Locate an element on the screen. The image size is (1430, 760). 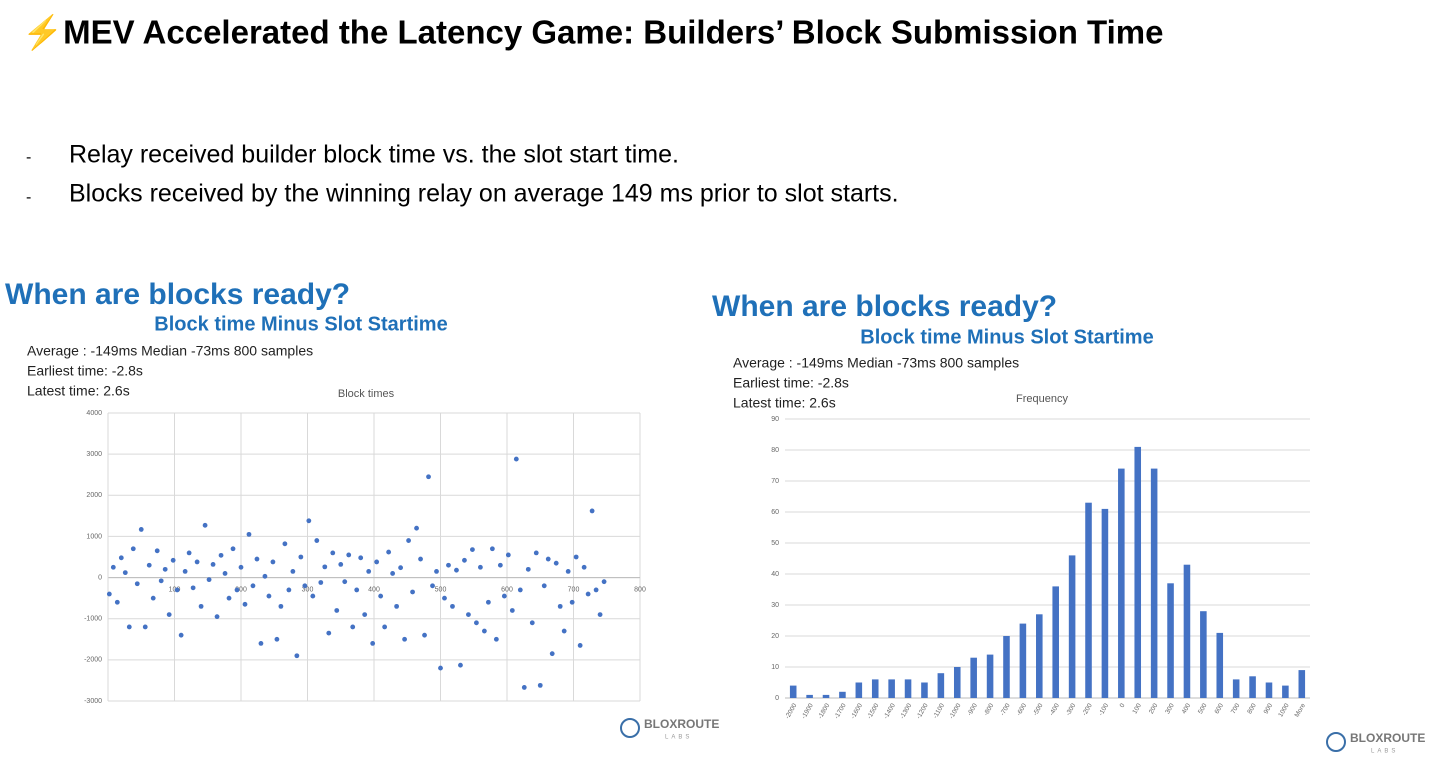
y-tick-label: 80 is located at coordinates (775, 450).